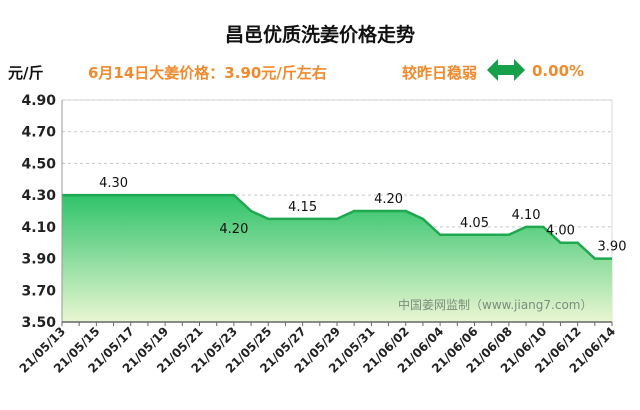  What do you see at coordinates (38, 164) in the screenshot?
I see `y-tick-label: 4.50` at bounding box center [38, 164].